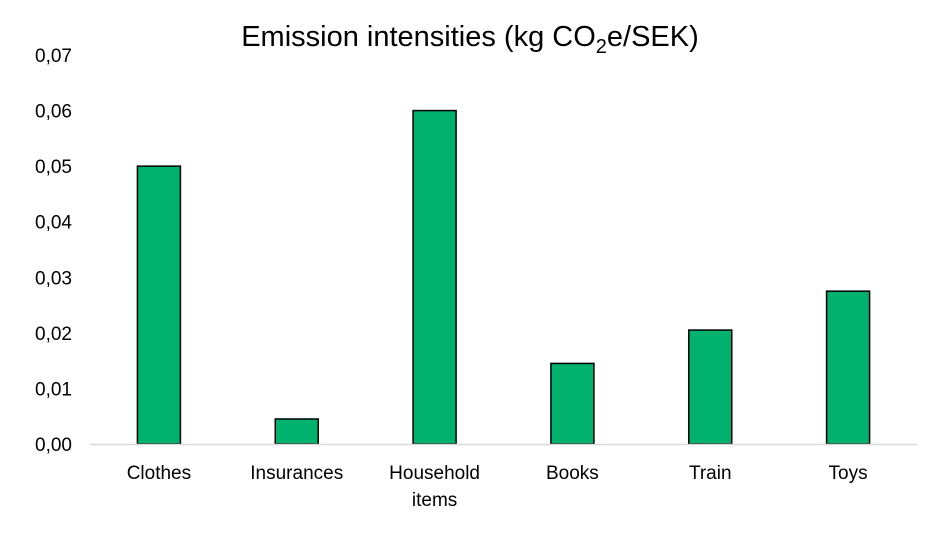 The image size is (940, 548). What do you see at coordinates (53, 167) in the screenshot?
I see `y-tick-label: 0,05` at bounding box center [53, 167].